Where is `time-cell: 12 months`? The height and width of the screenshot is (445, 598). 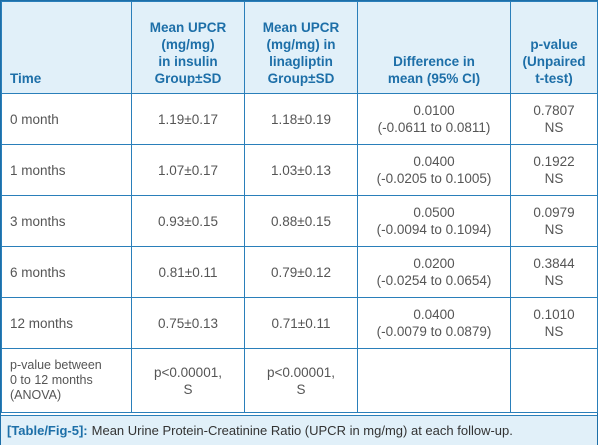
time-cell: 12 months is located at coordinates (66, 323).